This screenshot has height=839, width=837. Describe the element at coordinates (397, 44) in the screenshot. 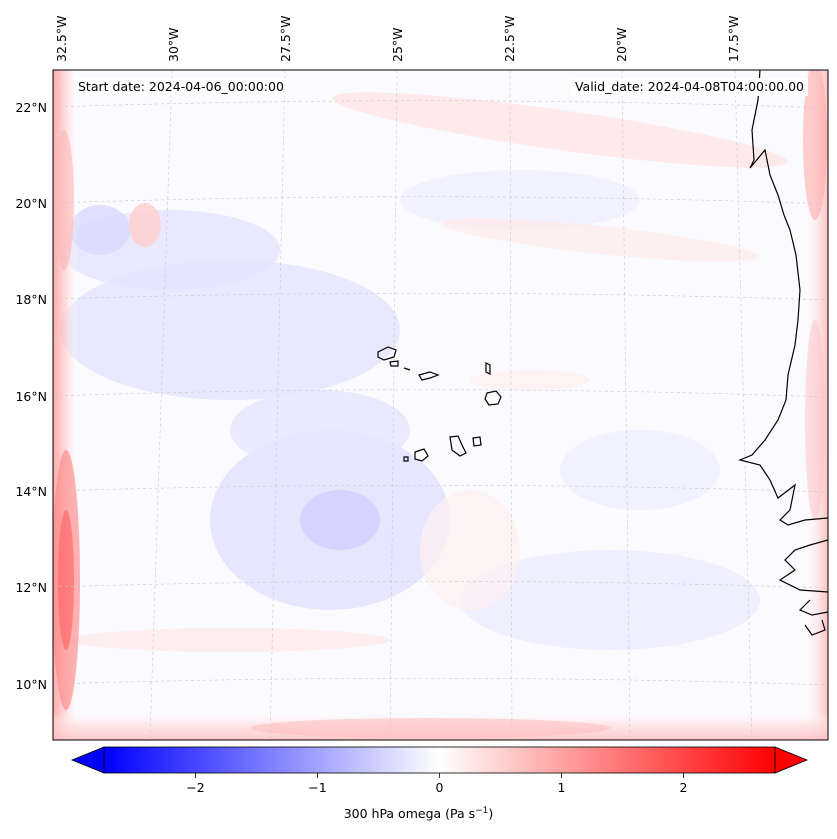

I see `lon-label: 25°W` at that location.